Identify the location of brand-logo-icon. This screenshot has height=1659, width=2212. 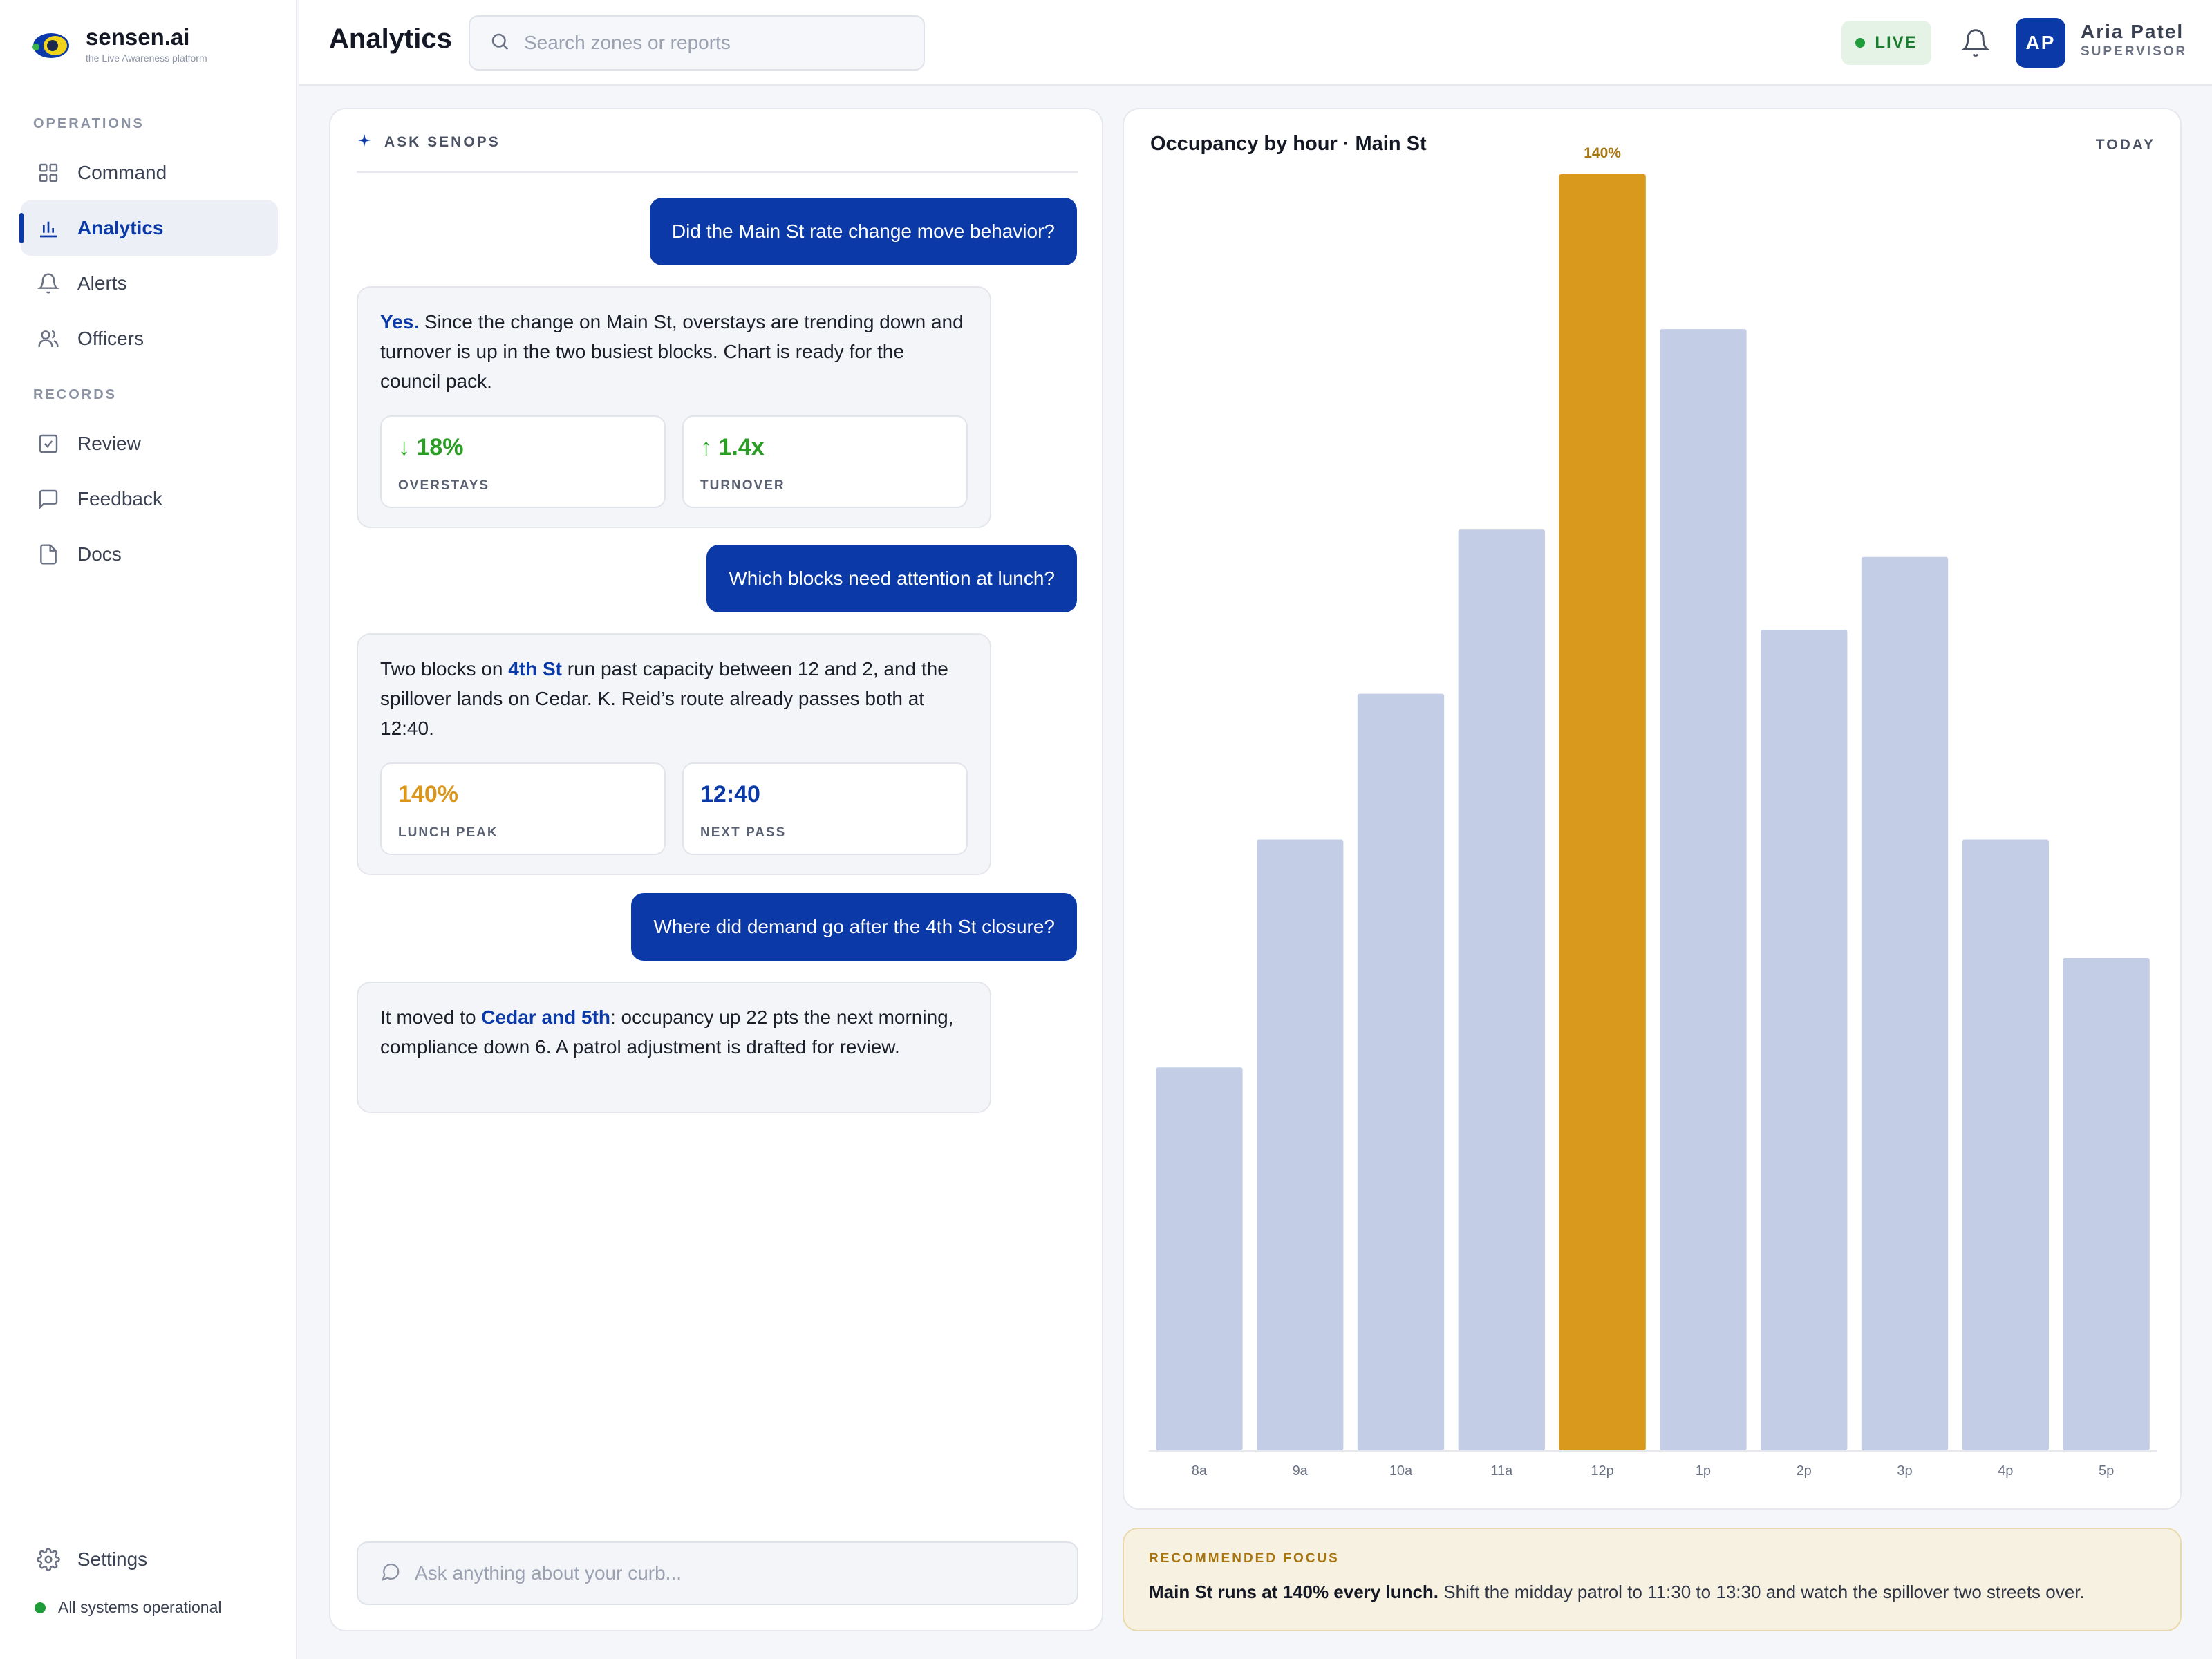
(51, 44).